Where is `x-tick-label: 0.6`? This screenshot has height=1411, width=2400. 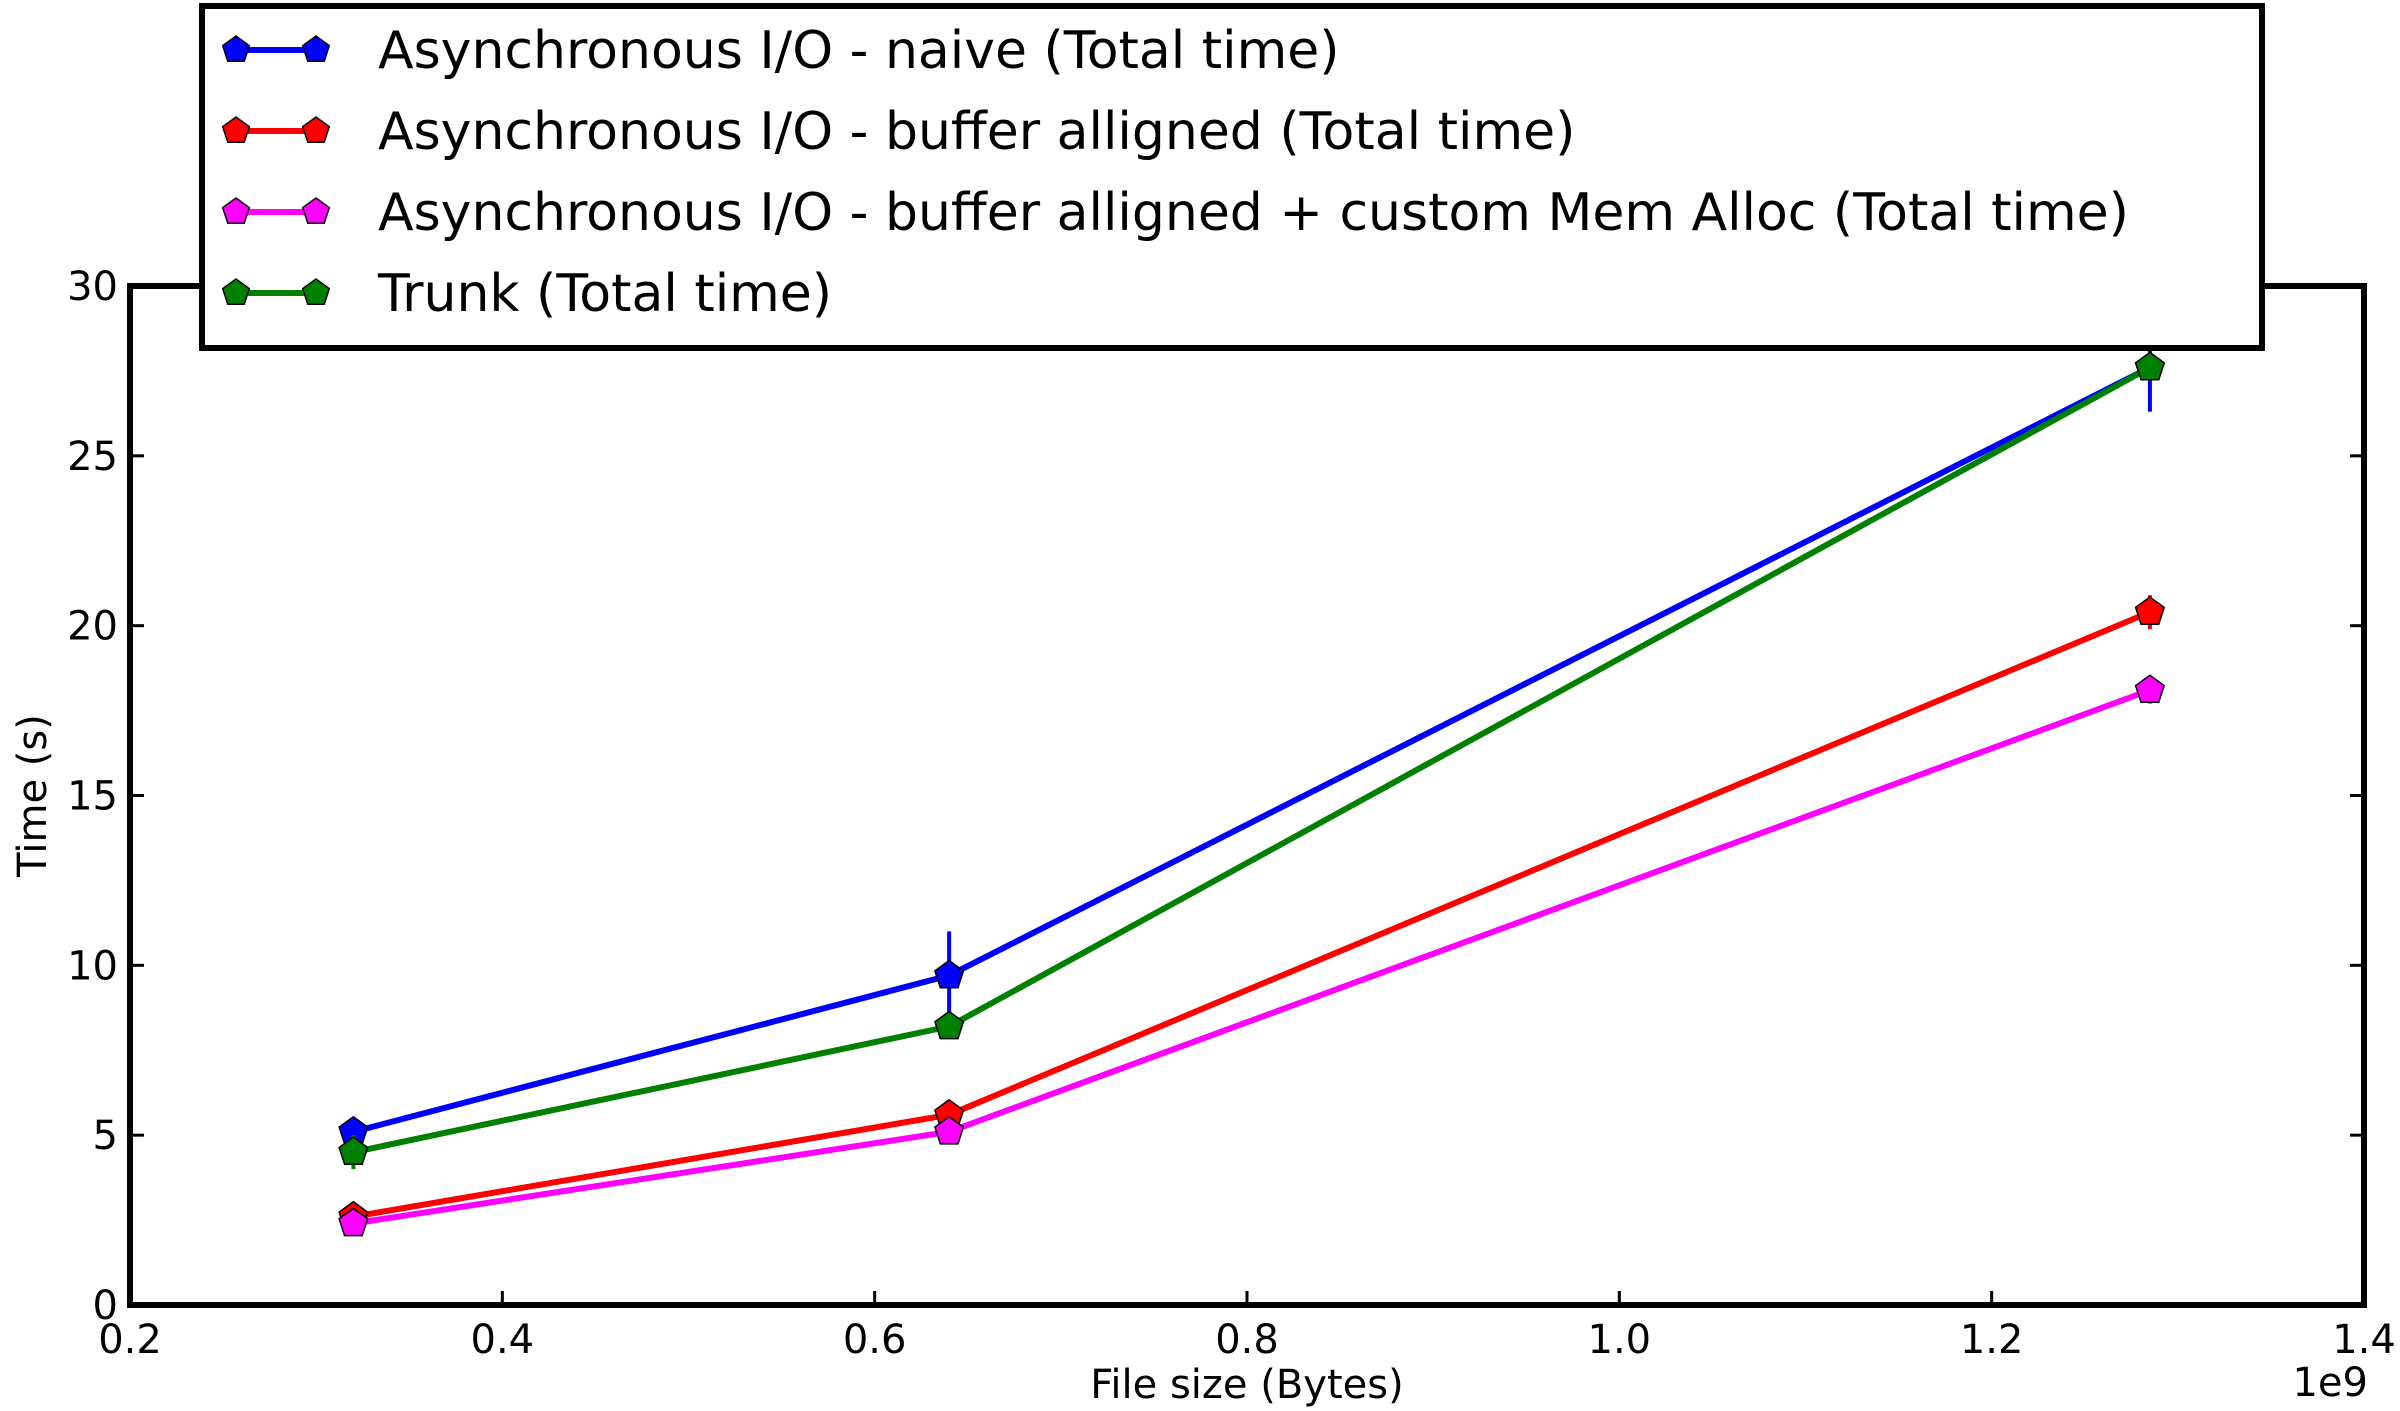 x-tick-label: 0.6 is located at coordinates (875, 1340).